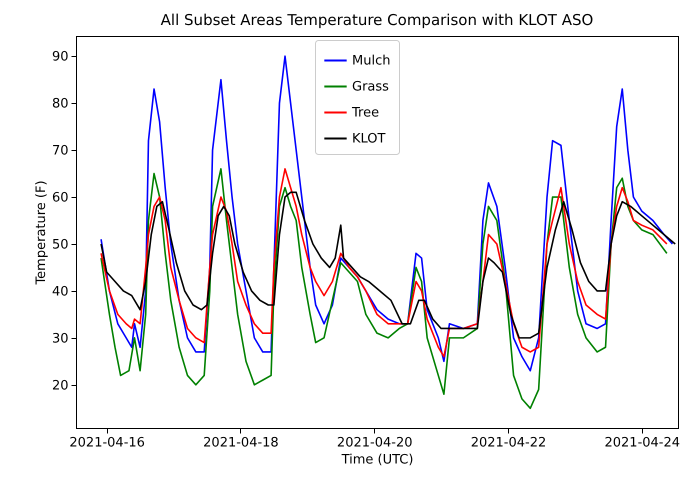 The width and height of the screenshot is (693, 484). Describe the element at coordinates (369, 139) in the screenshot. I see `legend-label: KLOT` at that location.